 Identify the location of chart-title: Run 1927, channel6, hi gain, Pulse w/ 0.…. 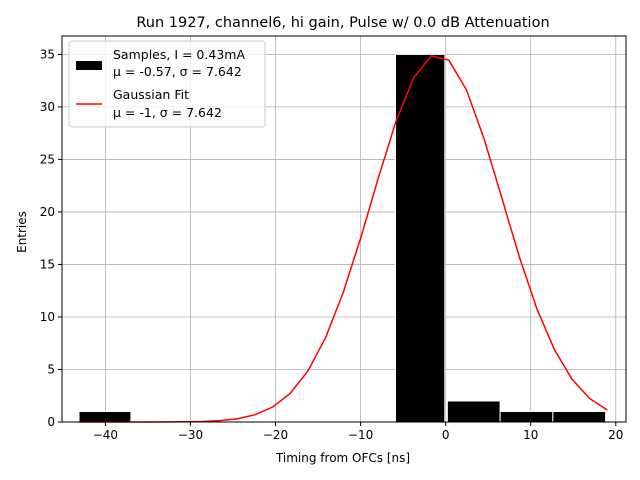
(342, 23).